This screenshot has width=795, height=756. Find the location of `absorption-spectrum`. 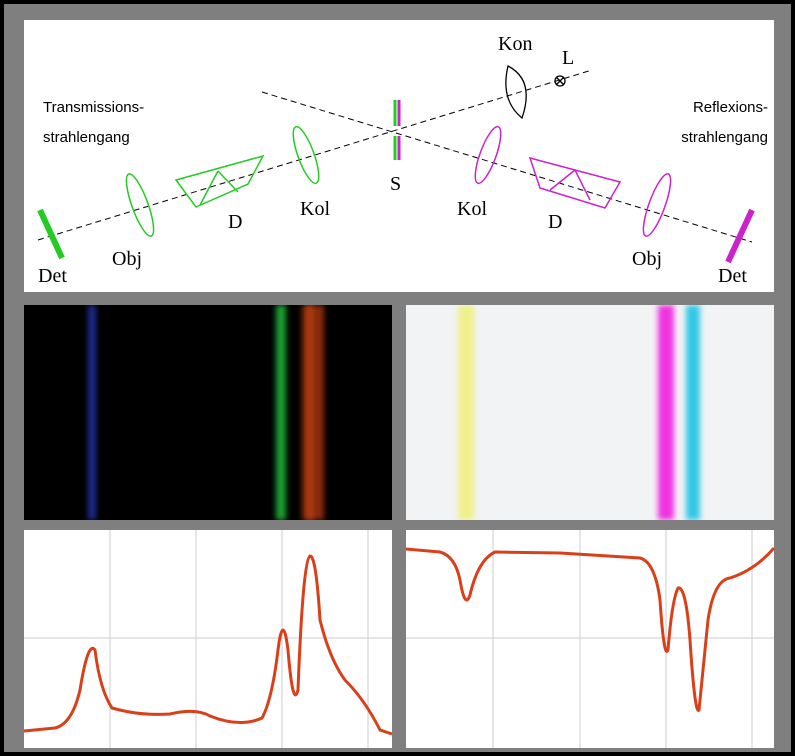

absorption-spectrum is located at coordinates (590, 412).